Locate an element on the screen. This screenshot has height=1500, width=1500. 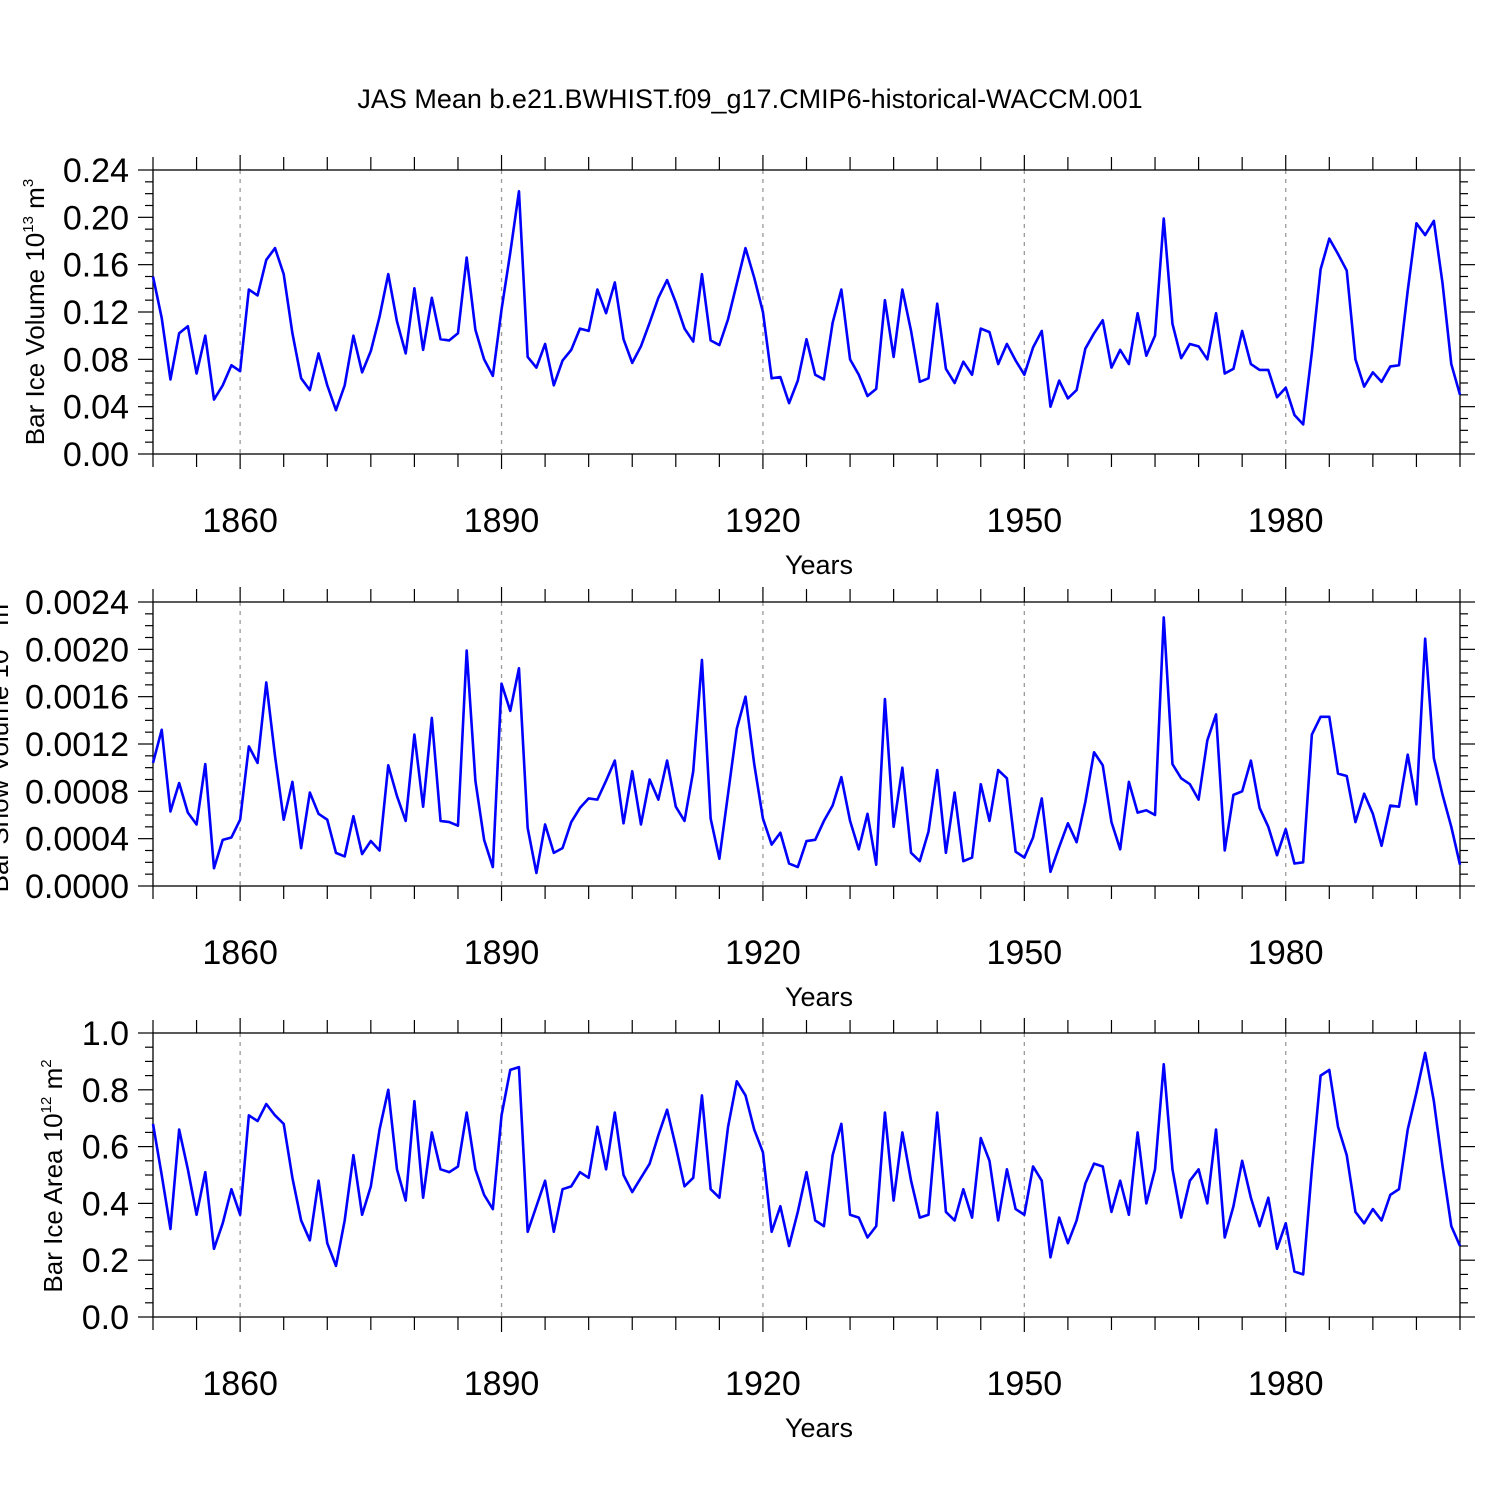
y-tick-label: 0.0012 is located at coordinates (77, 745).